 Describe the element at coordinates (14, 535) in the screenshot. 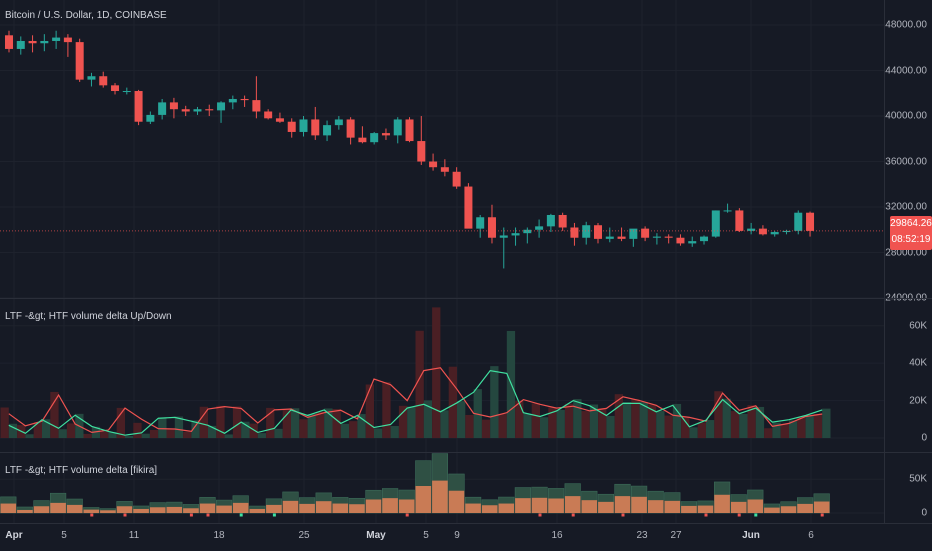

I see `time-tick-label: Apr` at that location.